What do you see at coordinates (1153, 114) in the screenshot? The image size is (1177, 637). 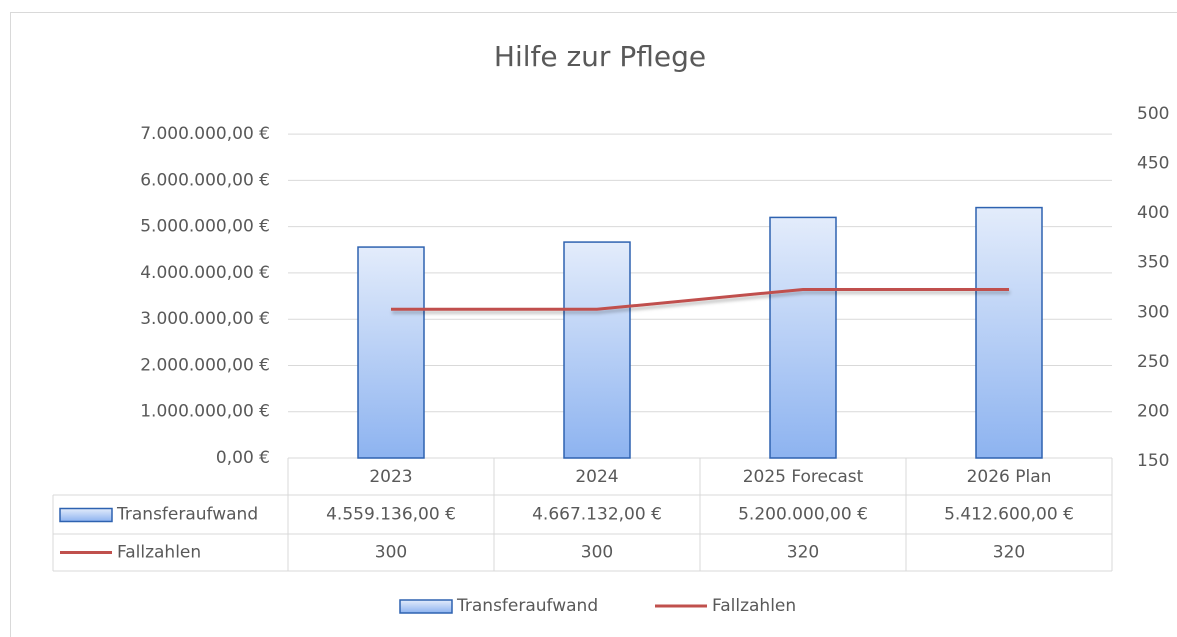 I see `y2-tick-label: 500` at bounding box center [1153, 114].